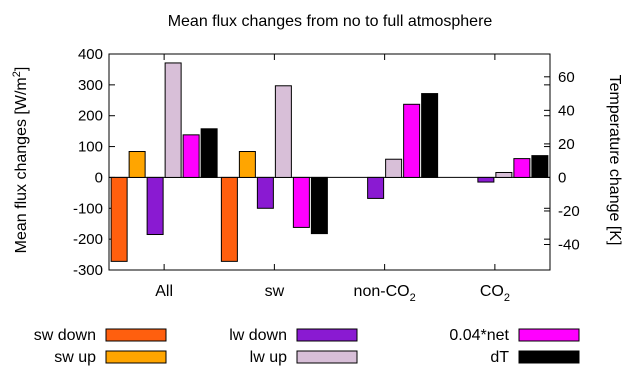 Image resolution: width=632 pixels, height=369 pixels. Describe the element at coordinates (17, 74) in the screenshot. I see `y-axis-label-sup: 2` at that location.